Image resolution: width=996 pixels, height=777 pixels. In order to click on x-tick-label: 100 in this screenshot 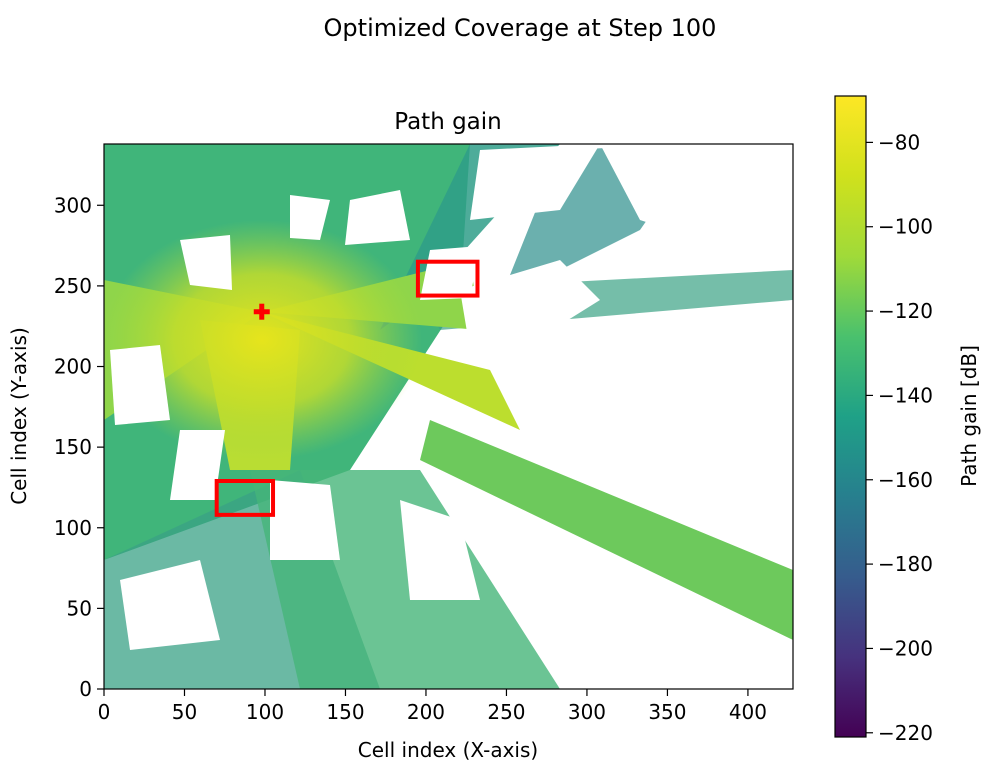, I will do `click(265, 712)`.